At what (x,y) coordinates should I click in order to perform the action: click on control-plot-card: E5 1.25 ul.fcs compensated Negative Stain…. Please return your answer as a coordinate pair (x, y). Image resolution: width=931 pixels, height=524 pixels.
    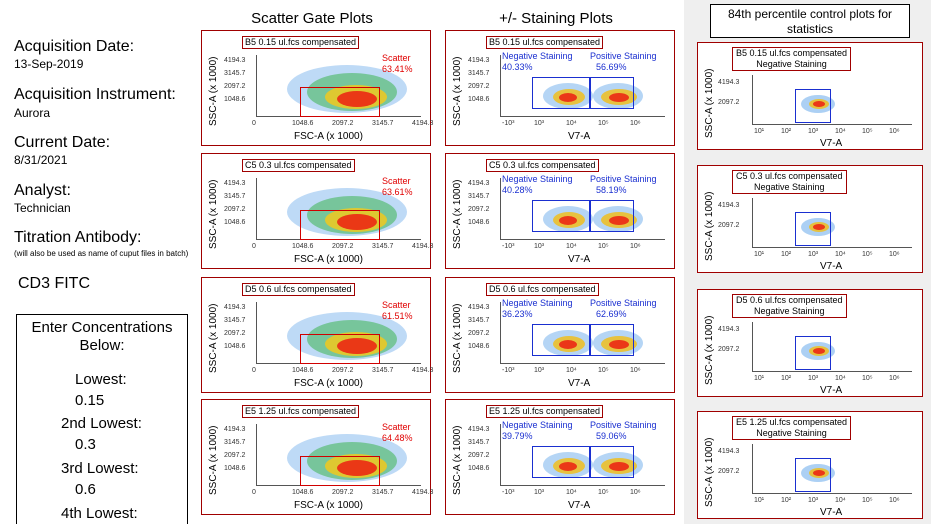
    Looking at the image, I should click on (810, 465).